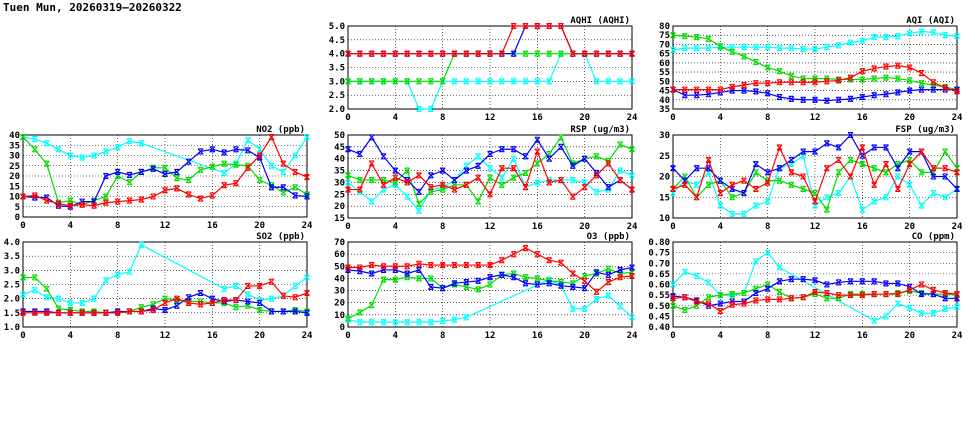 This screenshot has width=975, height=447. What do you see at coordinates (14, 177) in the screenshot?
I see `y-tick-label: 20` at bounding box center [14, 177].